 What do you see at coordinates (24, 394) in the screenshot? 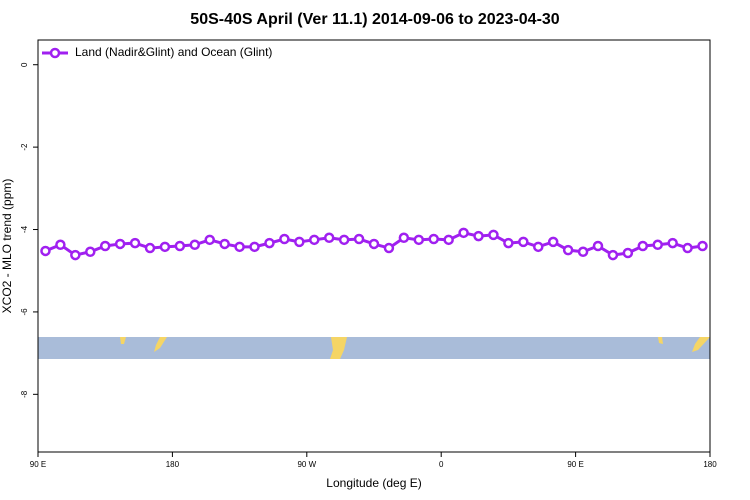
I see `y-tick-label: -8` at bounding box center [24, 394].